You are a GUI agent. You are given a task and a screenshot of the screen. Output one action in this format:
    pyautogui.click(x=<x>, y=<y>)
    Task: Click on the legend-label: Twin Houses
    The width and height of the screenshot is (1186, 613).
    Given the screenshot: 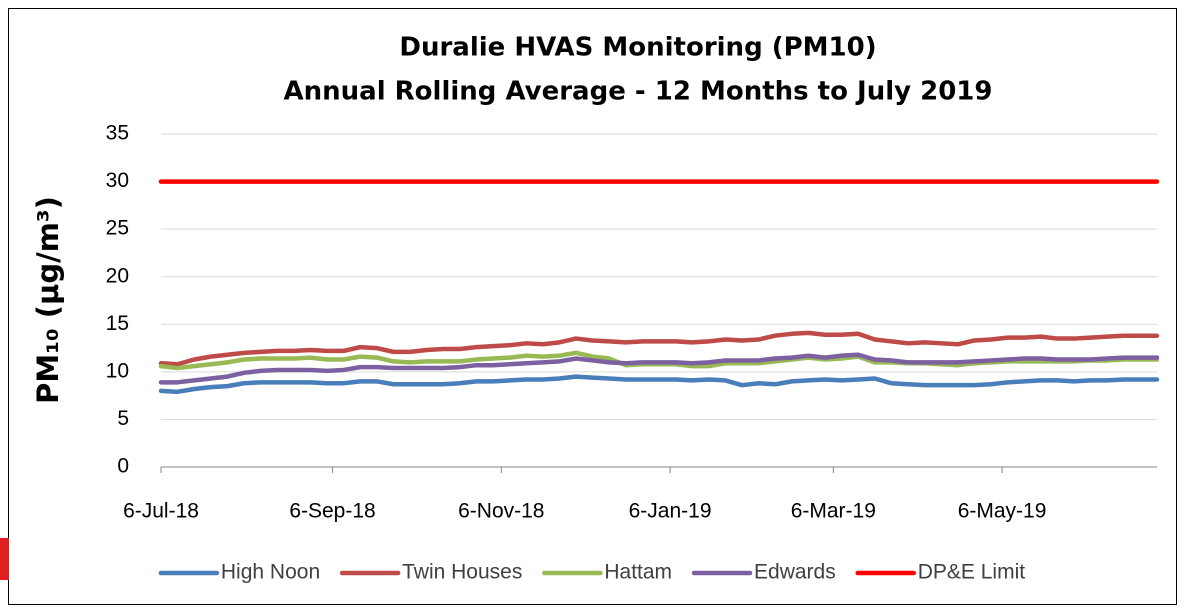 What is the action you would take?
    pyautogui.click(x=462, y=572)
    